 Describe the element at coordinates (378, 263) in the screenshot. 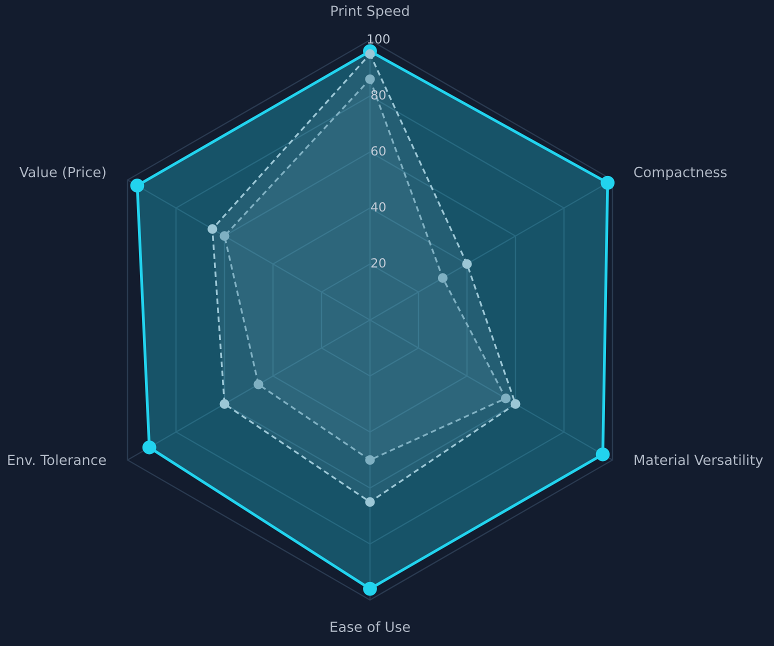

I see `y-tick-label: 20` at that location.